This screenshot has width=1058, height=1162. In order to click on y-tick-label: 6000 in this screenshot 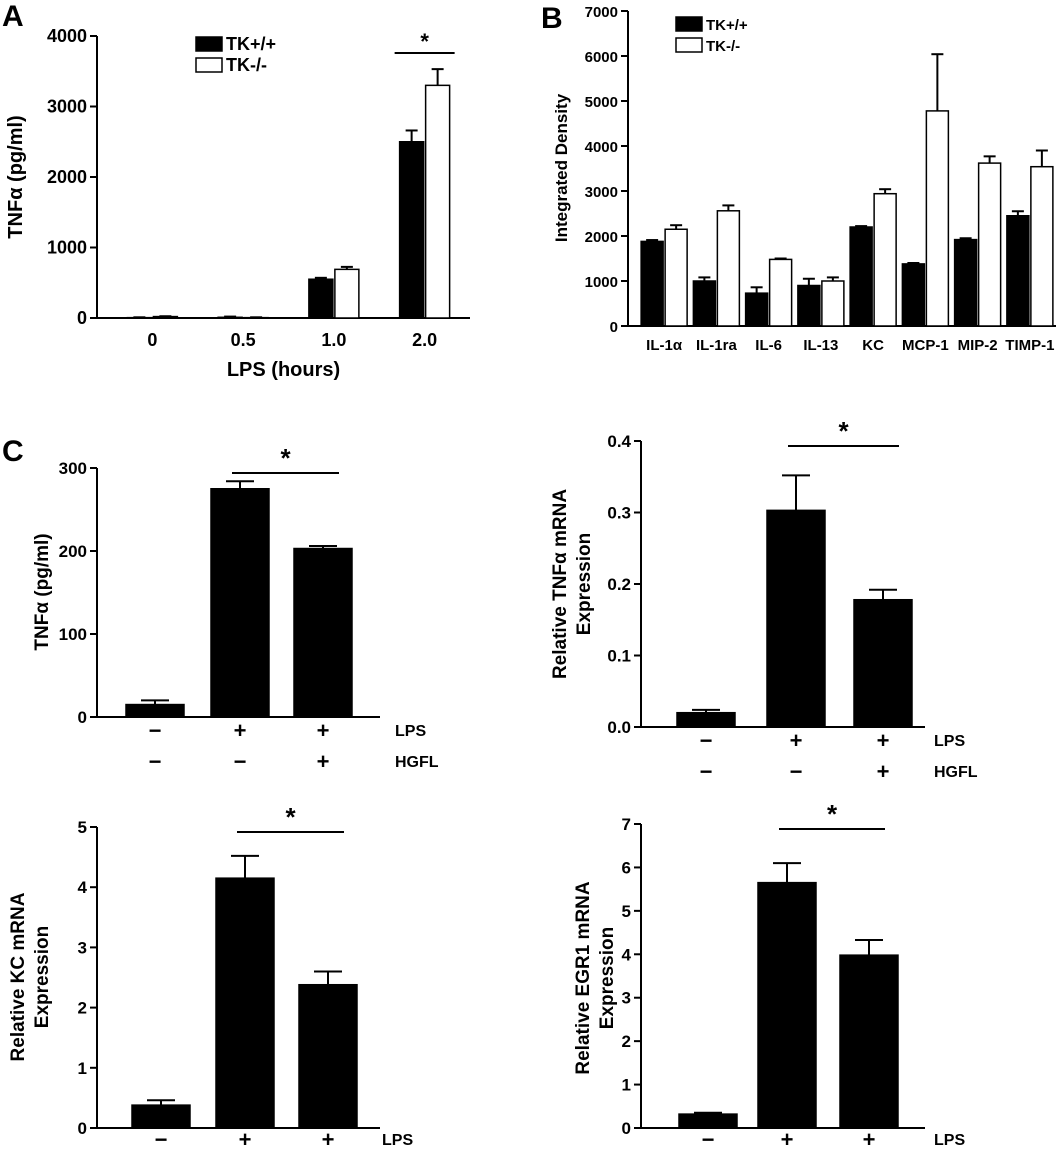, I will do `click(601, 57)`.